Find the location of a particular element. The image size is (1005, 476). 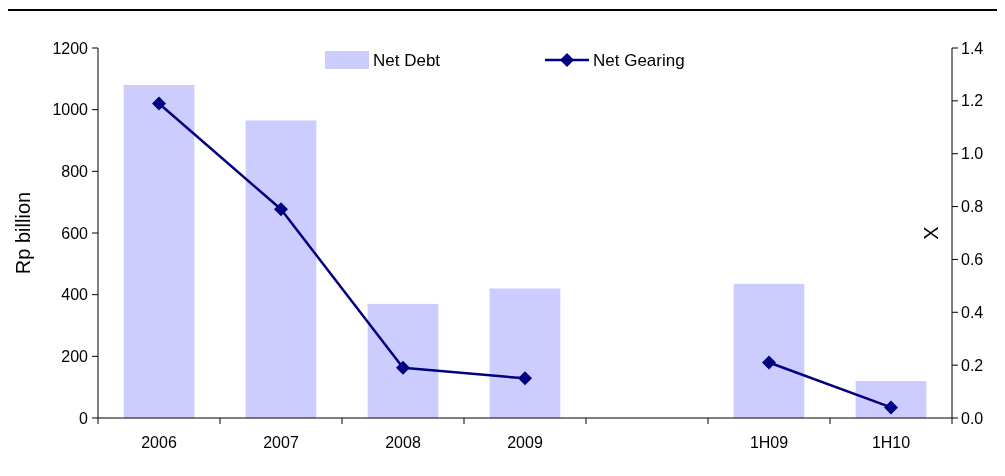

y-tick-label: 200 is located at coordinates (75, 356).